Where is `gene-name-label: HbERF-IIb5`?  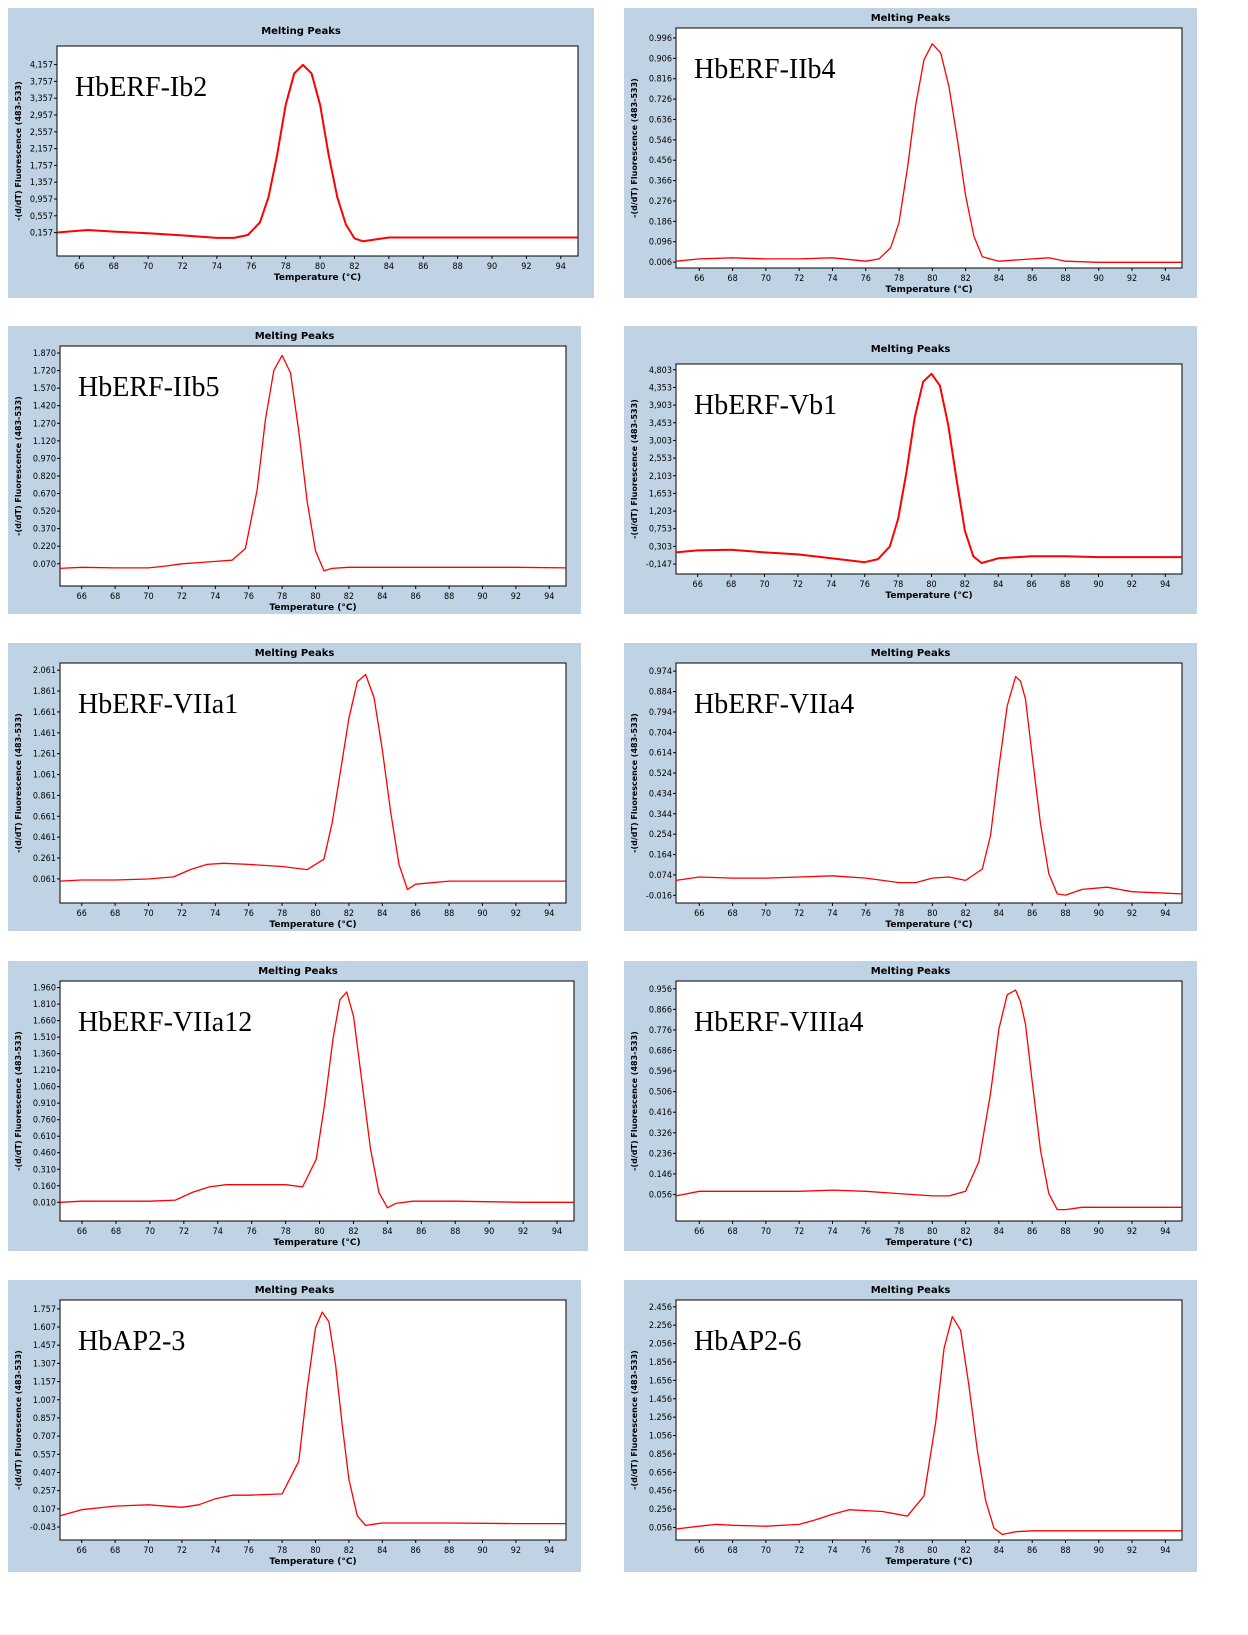
gene-name-label: HbERF-IIb5 is located at coordinates (149, 387).